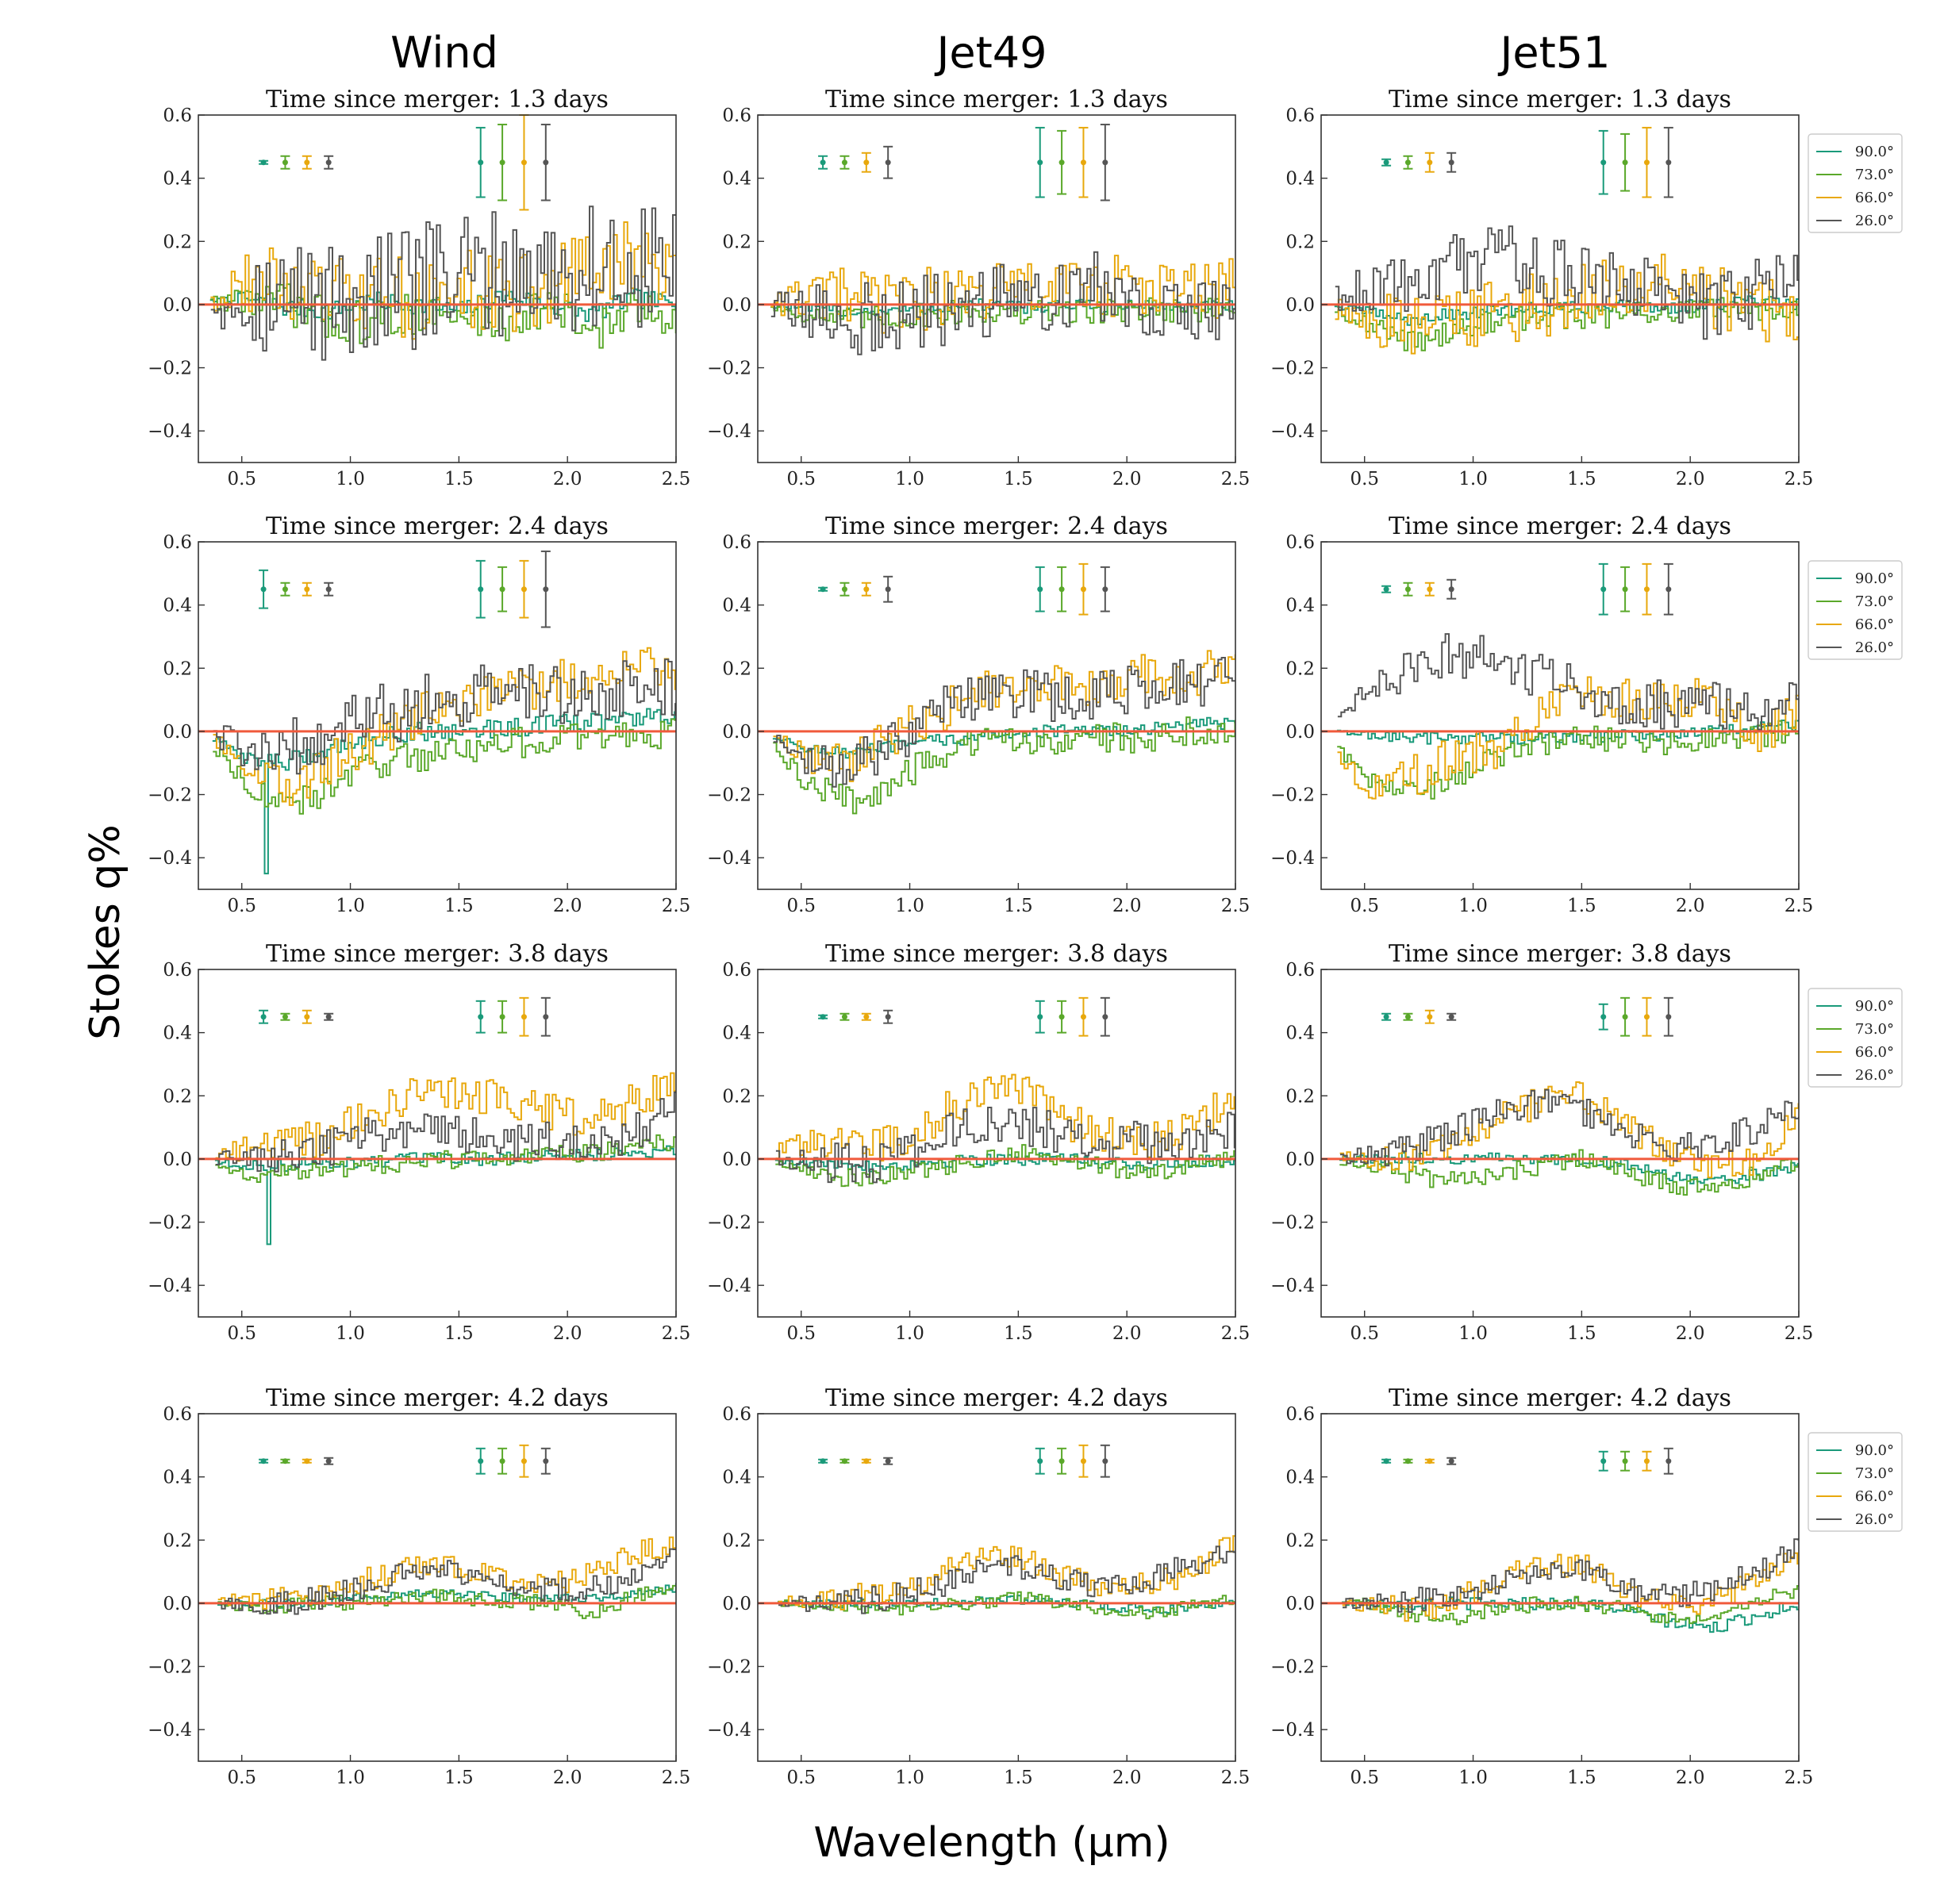 This screenshot has height=1904, width=1944. Describe the element at coordinates (1874, 578) in the screenshot. I see `legend-label: 90.0°` at that location.